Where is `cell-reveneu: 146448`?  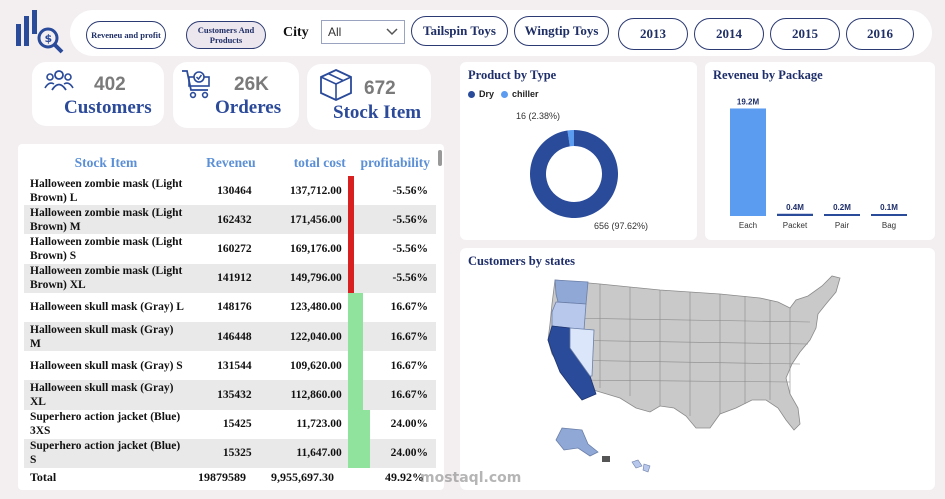 cell-reveneu: 146448 is located at coordinates (221, 336).